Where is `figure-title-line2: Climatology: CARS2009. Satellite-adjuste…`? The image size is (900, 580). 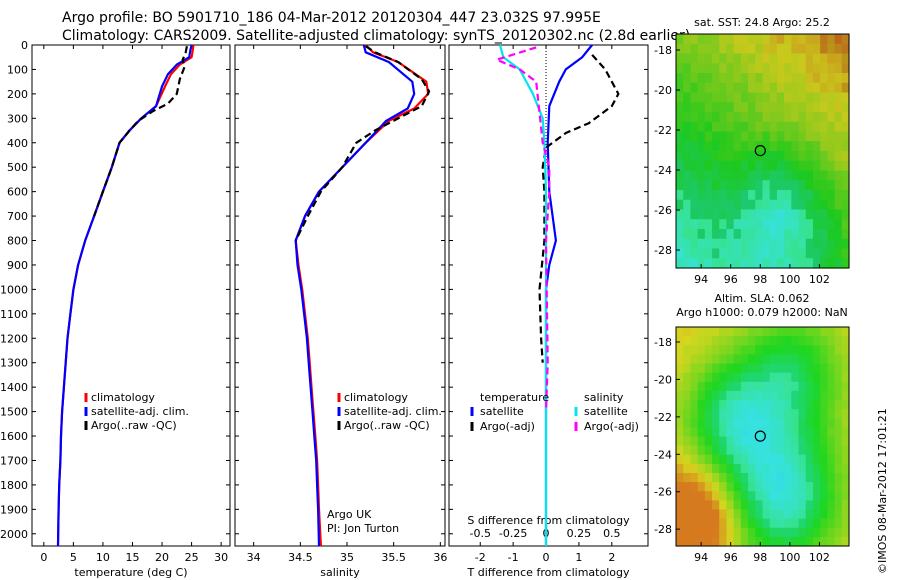 figure-title-line2: Climatology: CARS2009. Satellite-adjuste… is located at coordinates (376, 36).